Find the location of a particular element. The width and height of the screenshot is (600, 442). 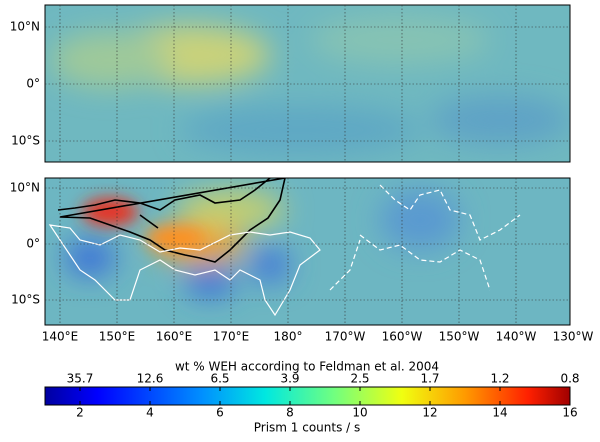

x-tick-label: 130°W is located at coordinates (573, 337).